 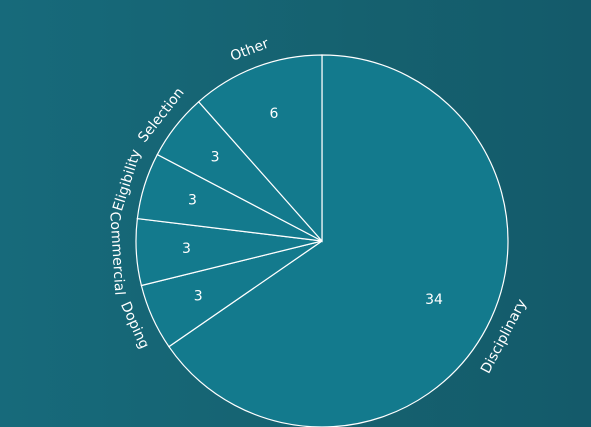 What do you see at coordinates (192, 201) in the screenshot?
I see `value-label-eligibility: 3` at bounding box center [192, 201].